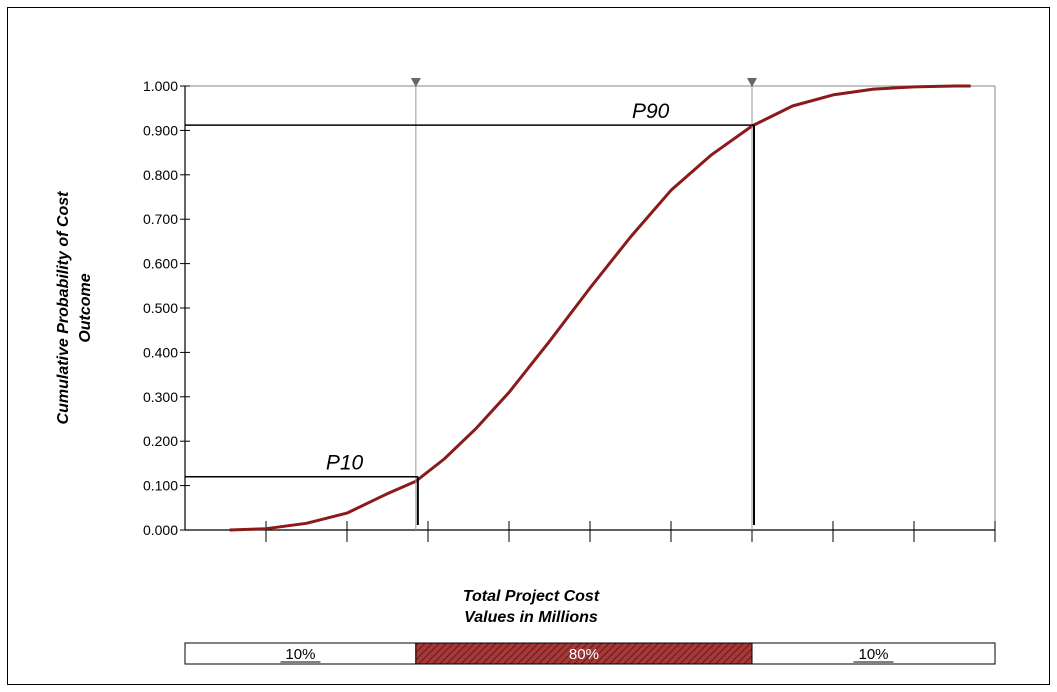  I want to click on percentile-label: P90, so click(651, 111).